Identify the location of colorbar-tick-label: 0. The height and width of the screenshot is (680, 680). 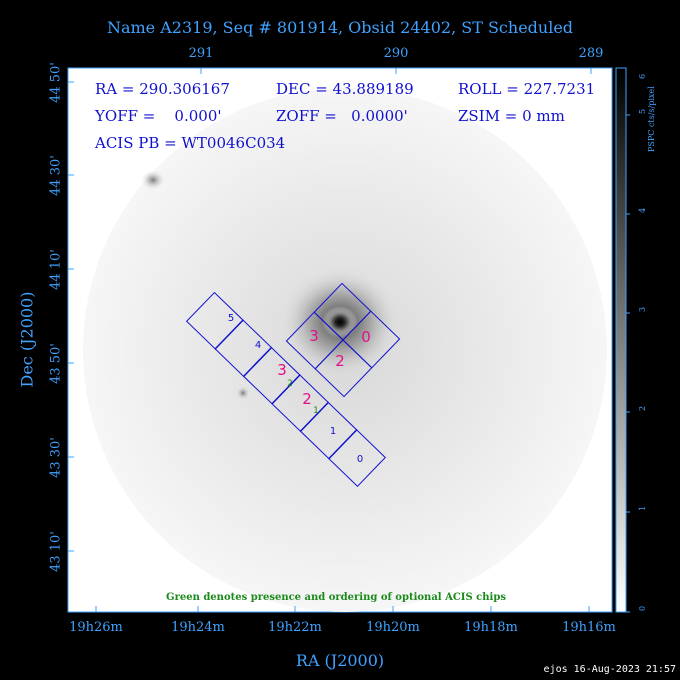
(643, 608).